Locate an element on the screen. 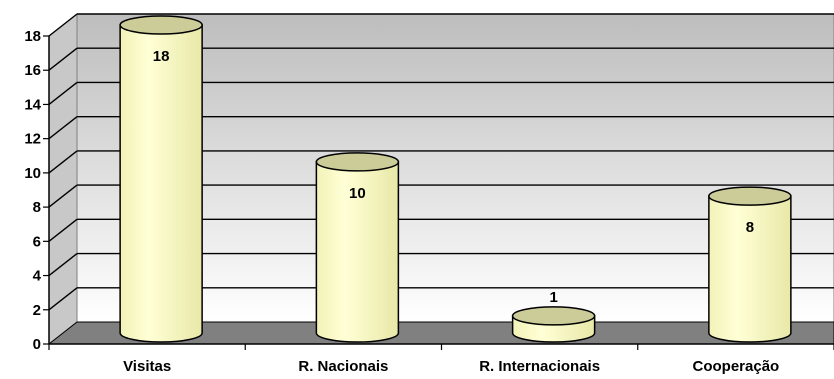 Image resolution: width=834 pixels, height=379 pixels. y-tick-label: 18 is located at coordinates (32, 36).